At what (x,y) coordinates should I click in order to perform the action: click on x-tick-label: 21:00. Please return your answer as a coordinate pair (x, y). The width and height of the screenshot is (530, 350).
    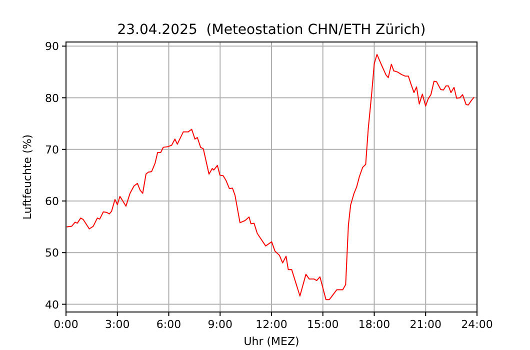
    Looking at the image, I should click on (426, 324).